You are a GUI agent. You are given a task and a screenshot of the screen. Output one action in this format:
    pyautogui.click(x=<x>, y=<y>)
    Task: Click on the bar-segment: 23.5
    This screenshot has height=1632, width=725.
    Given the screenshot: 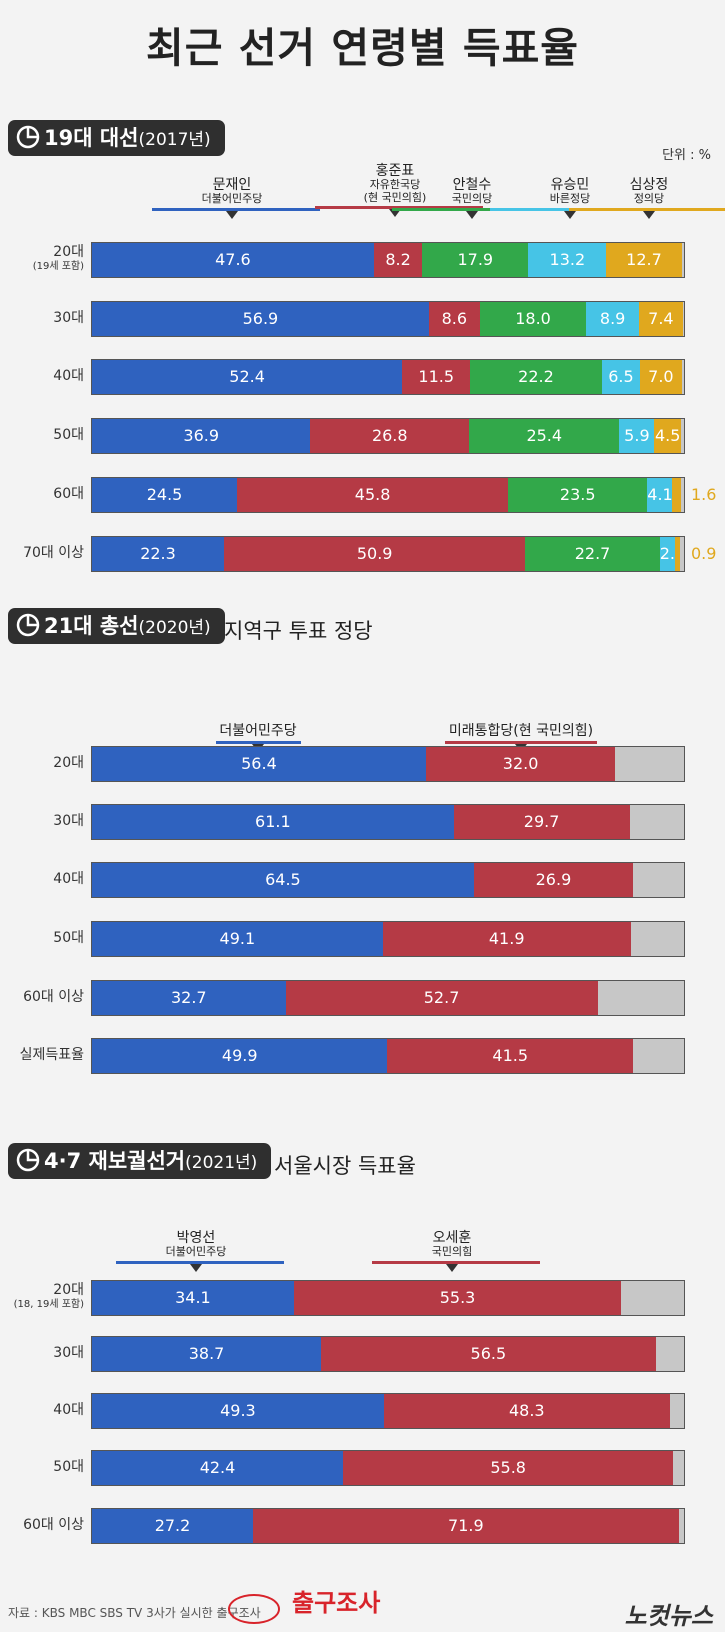 What is the action you would take?
    pyautogui.click(x=578, y=495)
    